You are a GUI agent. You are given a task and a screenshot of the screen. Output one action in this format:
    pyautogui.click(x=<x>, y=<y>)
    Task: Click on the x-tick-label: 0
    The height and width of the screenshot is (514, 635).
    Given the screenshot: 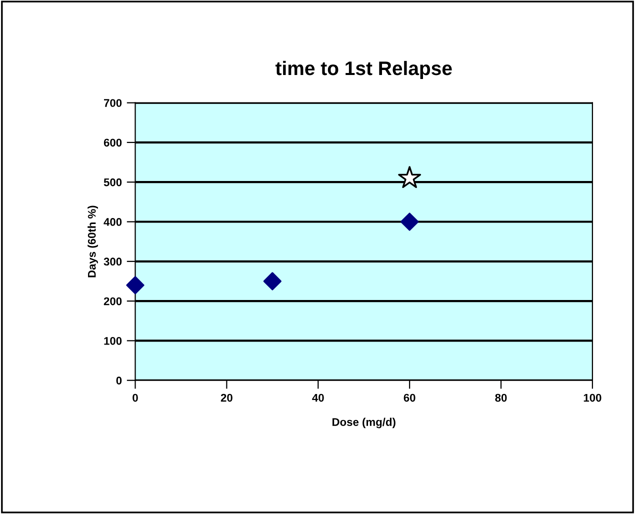 What is the action you would take?
    pyautogui.click(x=135, y=398)
    